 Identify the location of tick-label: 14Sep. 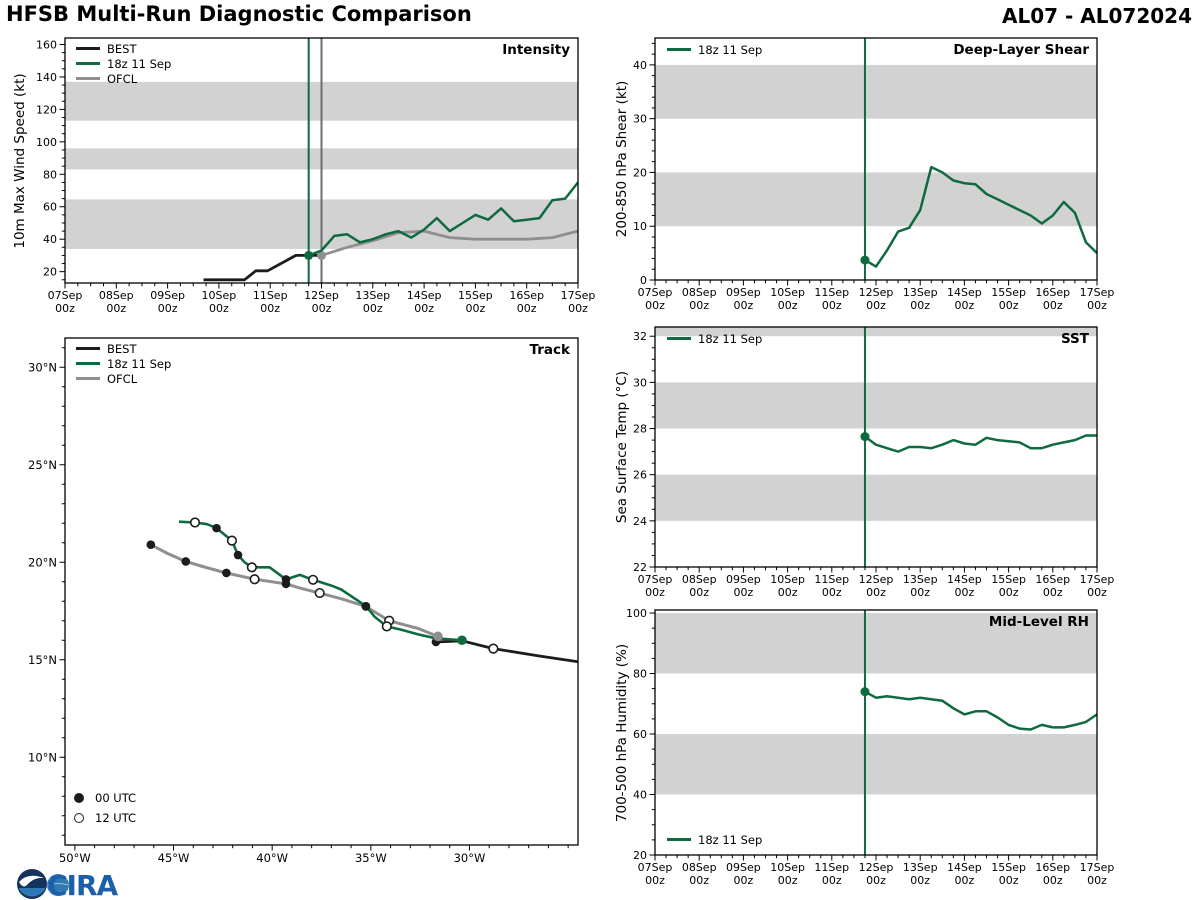
(964, 292).